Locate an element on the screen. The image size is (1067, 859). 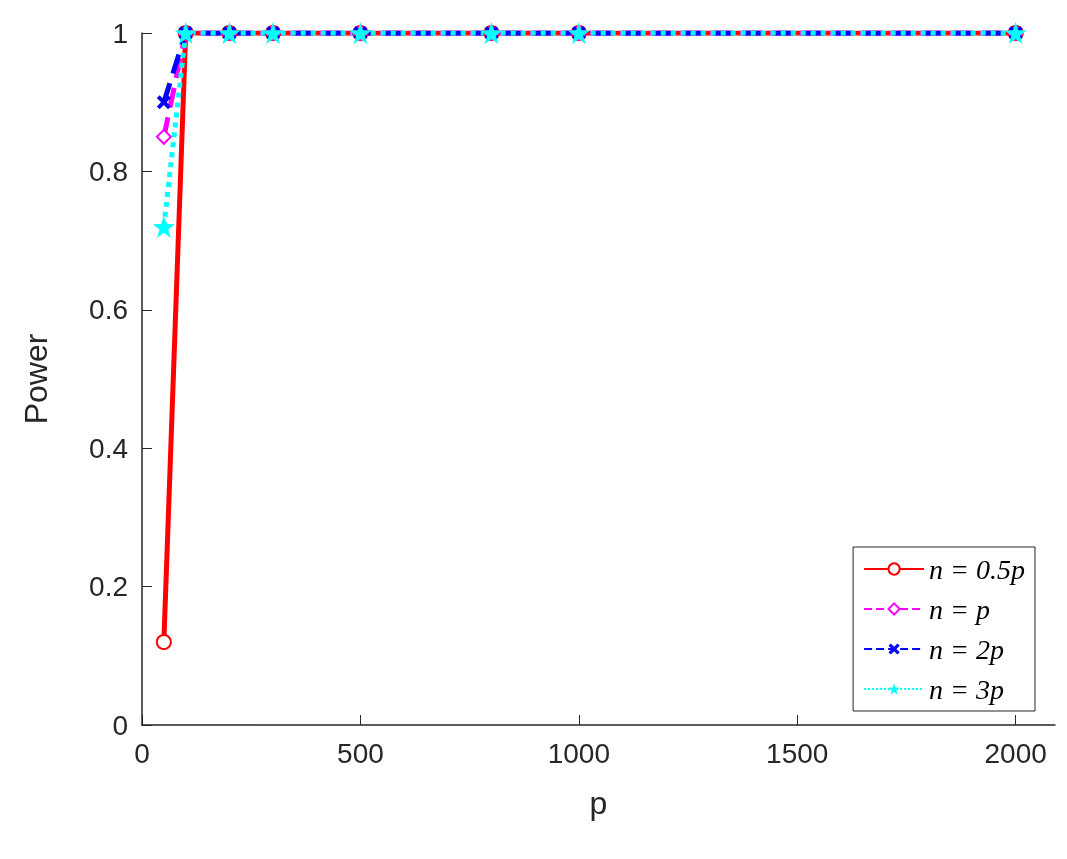
x-tick-label: 0 is located at coordinates (142, 753).